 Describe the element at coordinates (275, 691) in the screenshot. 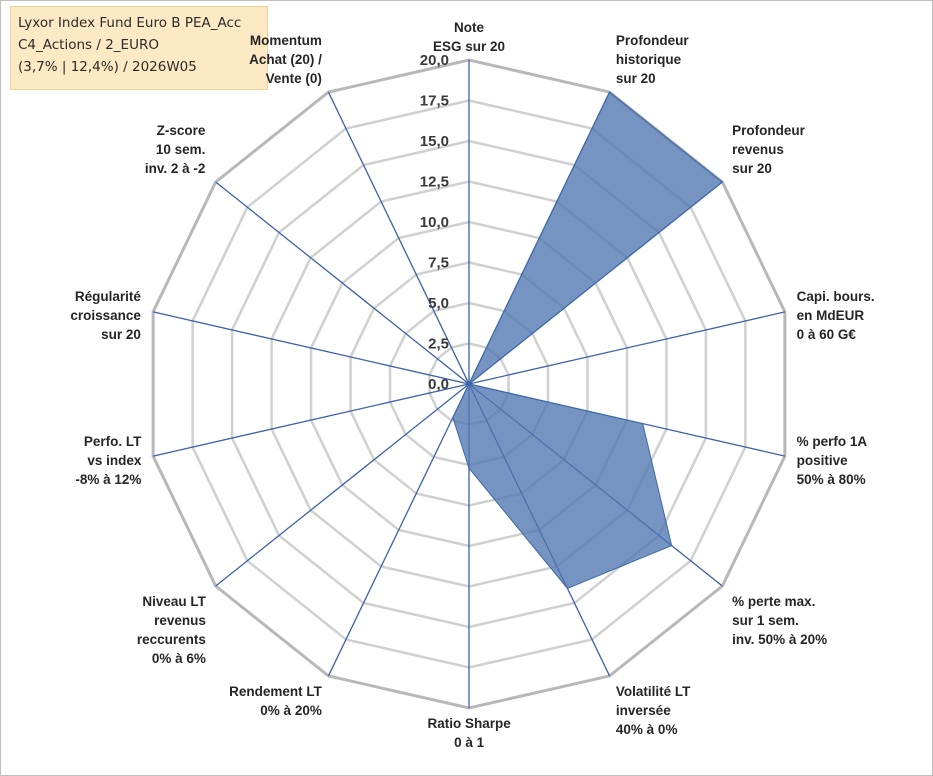

I see `axis-label-line: Rendement LT` at that location.